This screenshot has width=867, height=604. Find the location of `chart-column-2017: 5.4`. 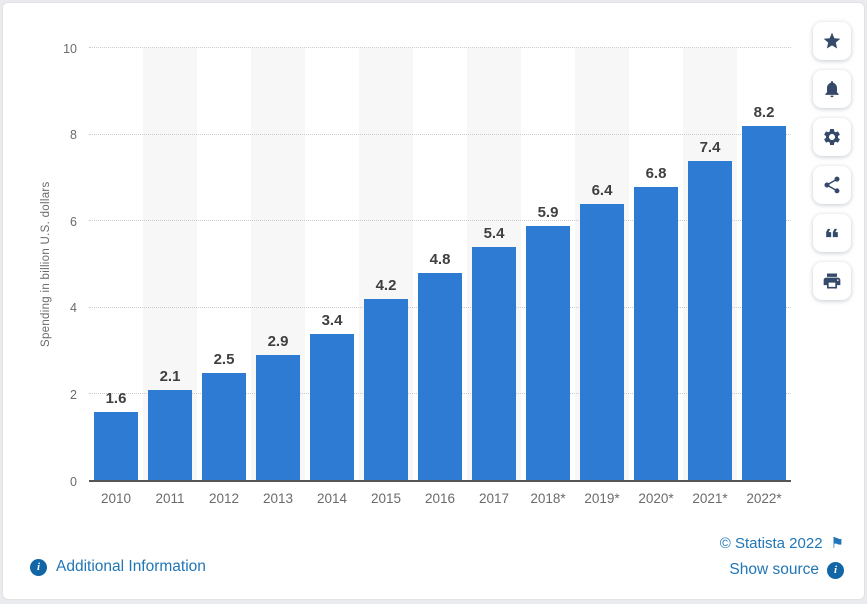

chart-column-2017: 5.4 is located at coordinates (494, 264).